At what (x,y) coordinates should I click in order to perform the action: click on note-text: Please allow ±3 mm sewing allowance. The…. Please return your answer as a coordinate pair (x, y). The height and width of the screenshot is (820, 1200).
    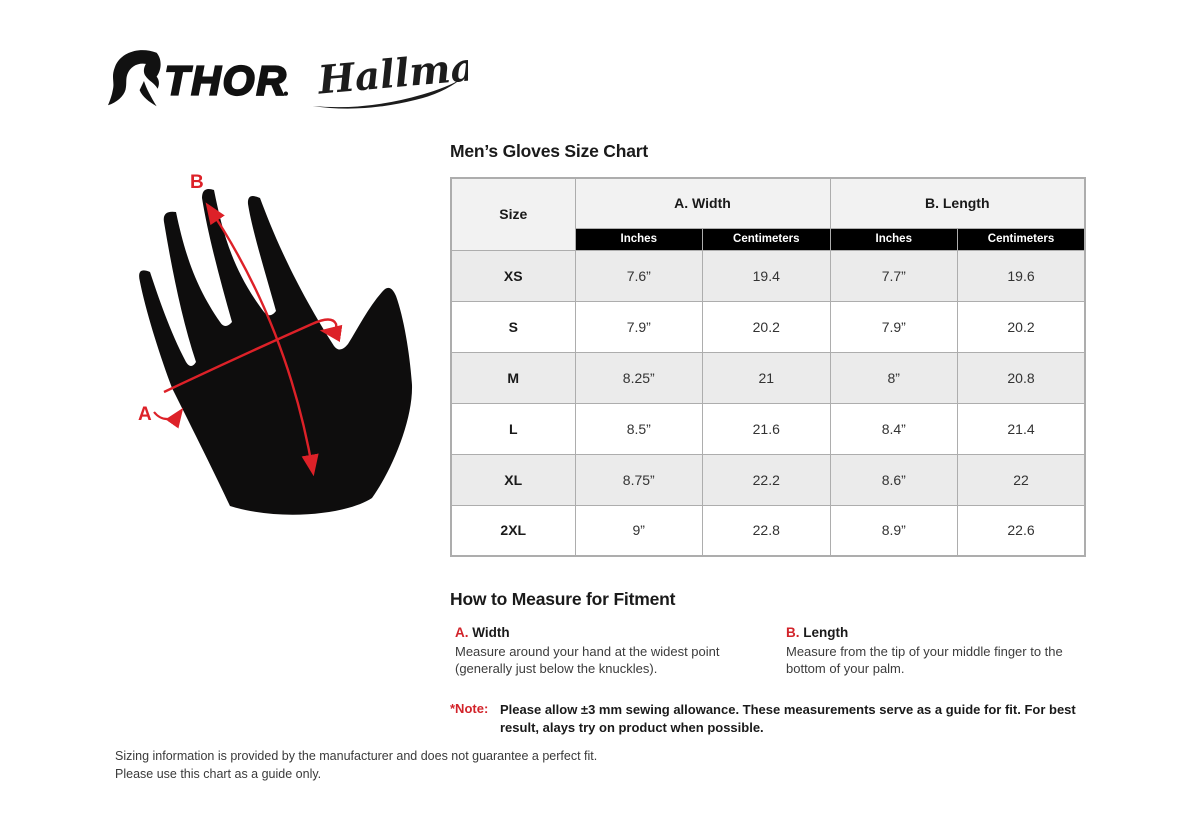
    Looking at the image, I should click on (788, 718).